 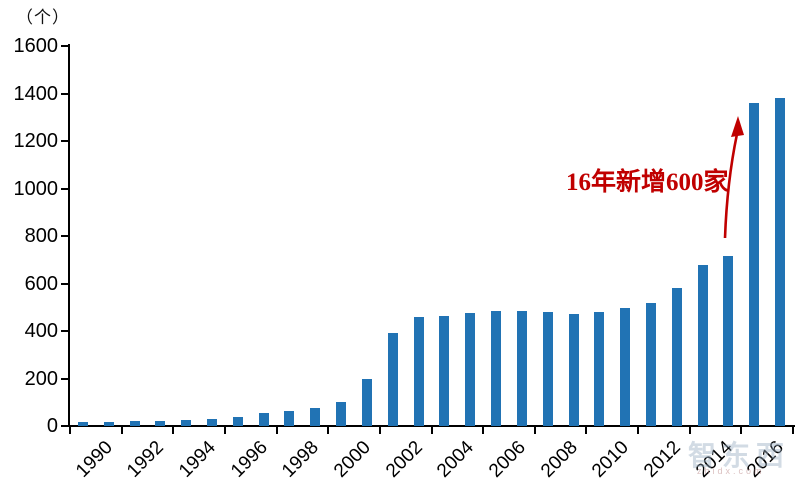 What do you see at coordinates (431, 426) in the screenshot?
I see `x-axis-line` at bounding box center [431, 426].